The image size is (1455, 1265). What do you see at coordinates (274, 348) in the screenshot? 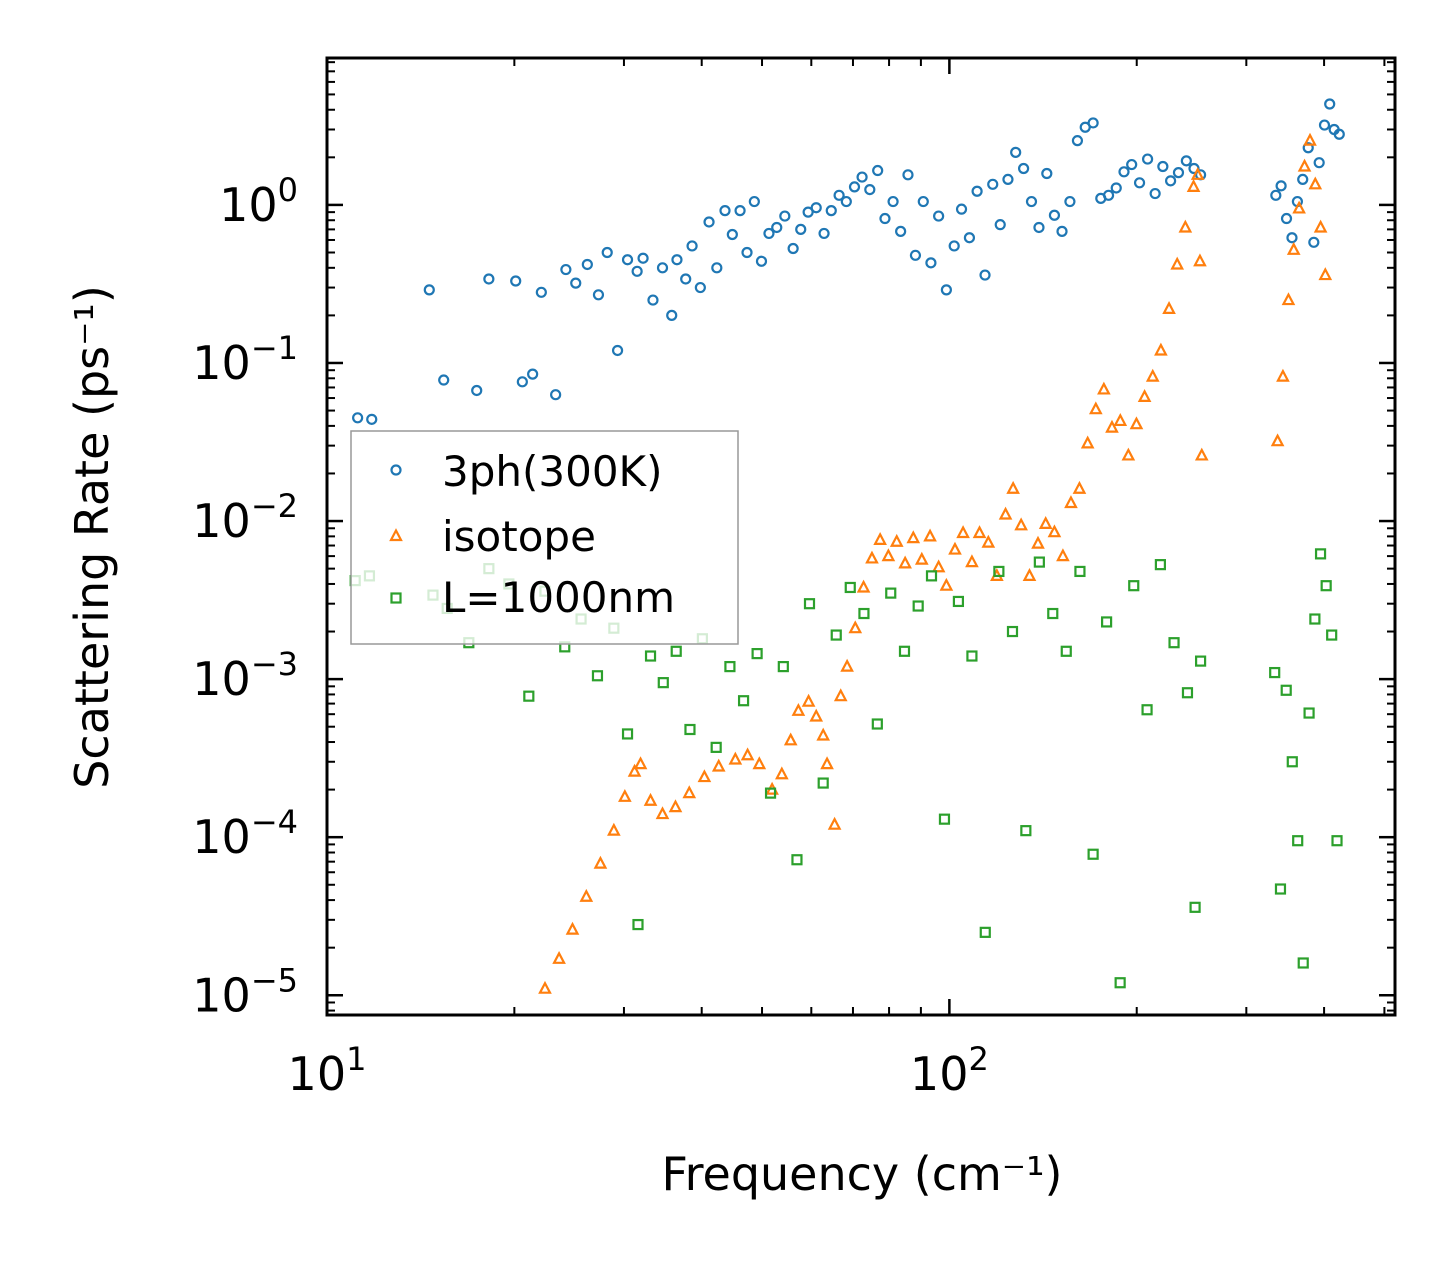
I see `tick-exponent: −1` at bounding box center [274, 348].